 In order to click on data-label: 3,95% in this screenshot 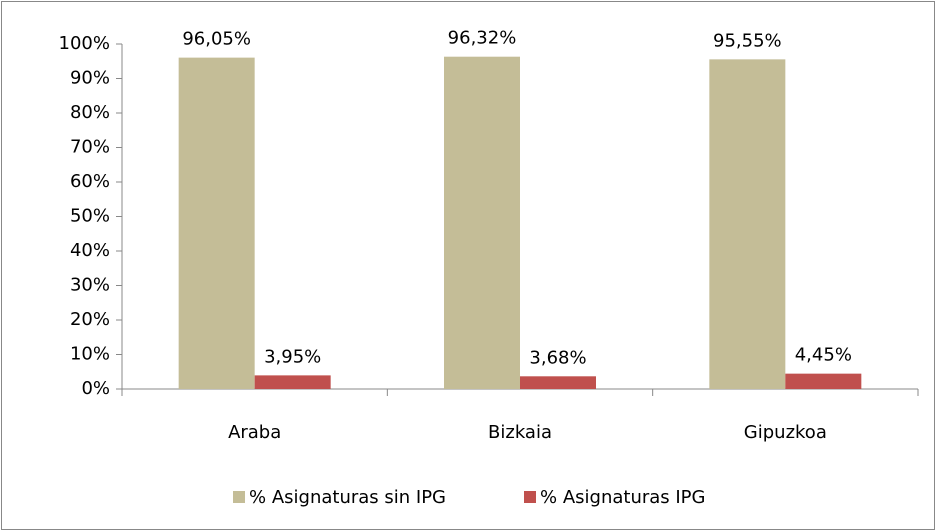, I will do `click(292, 356)`.